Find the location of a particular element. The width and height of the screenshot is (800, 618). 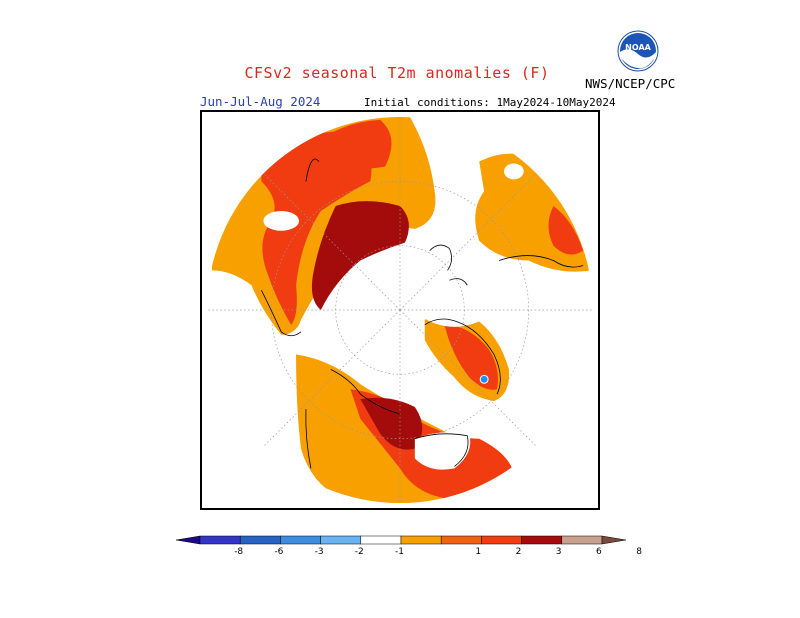

anomaly-region-canada-core is located at coordinates (391, 423).